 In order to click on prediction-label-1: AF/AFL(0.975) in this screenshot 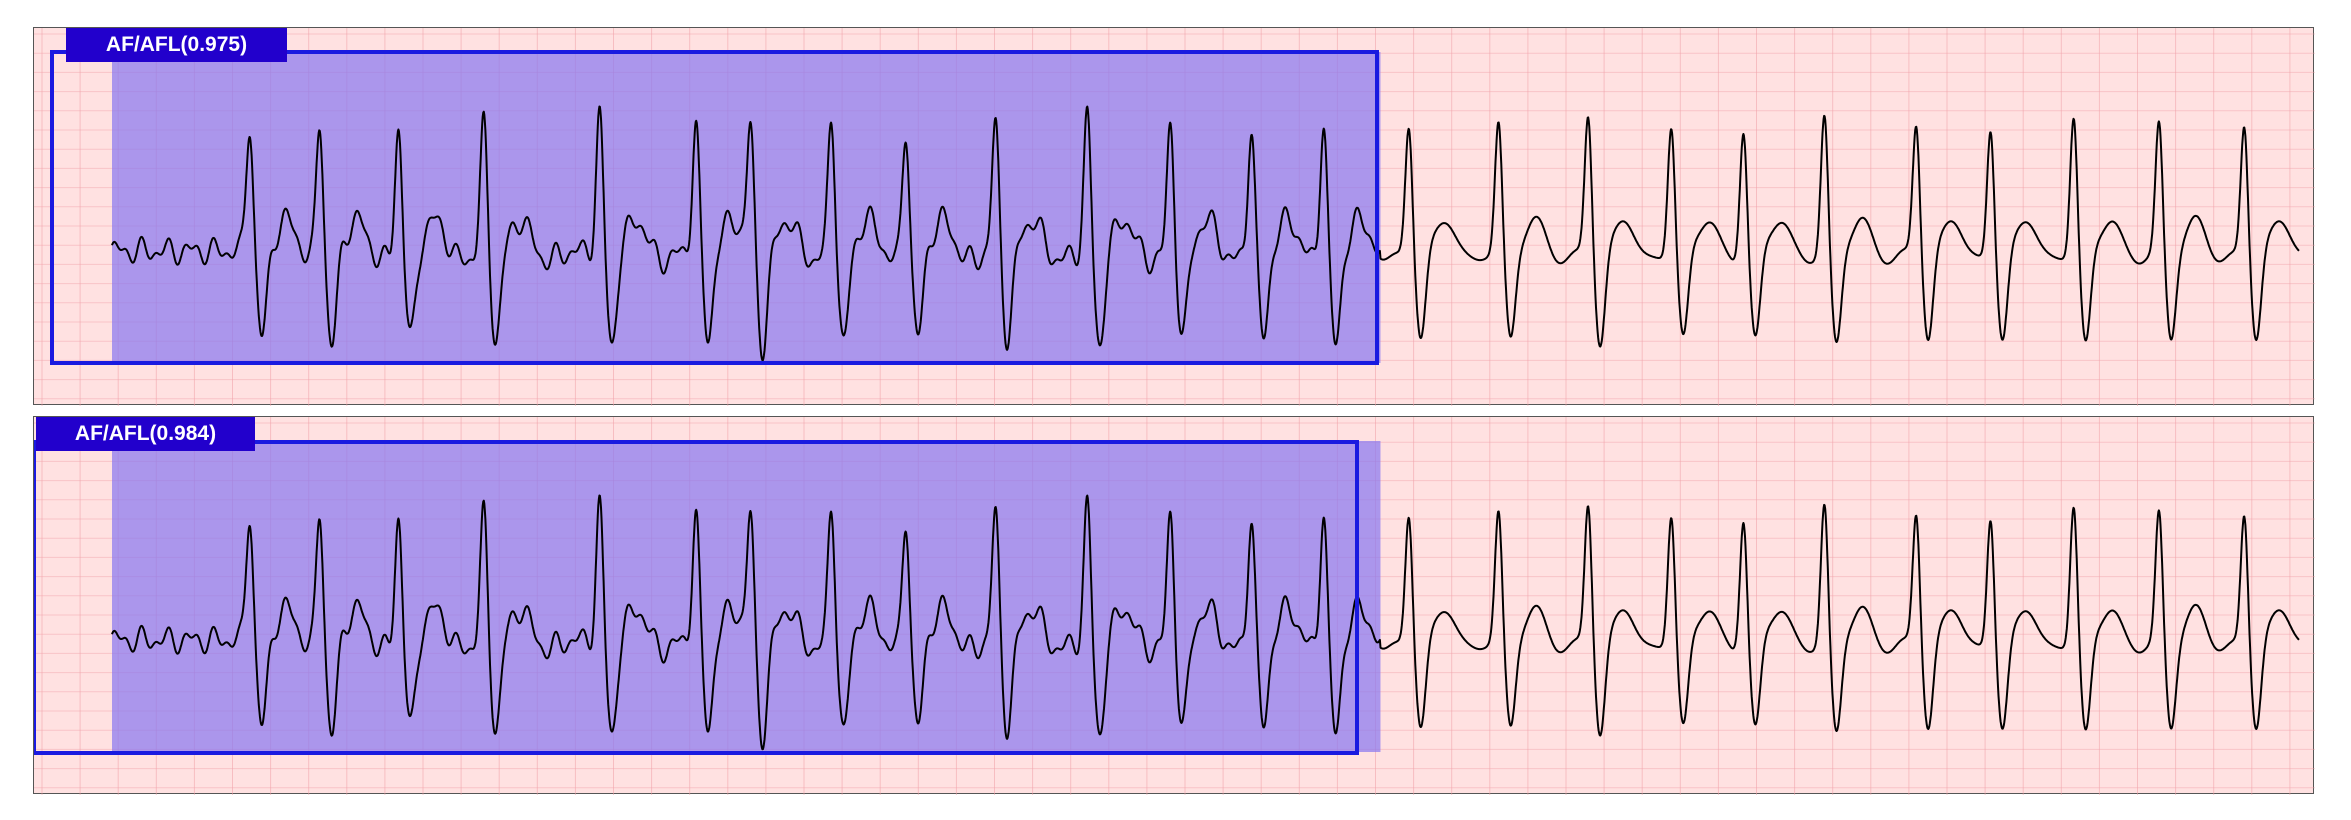, I will do `click(176, 45)`.